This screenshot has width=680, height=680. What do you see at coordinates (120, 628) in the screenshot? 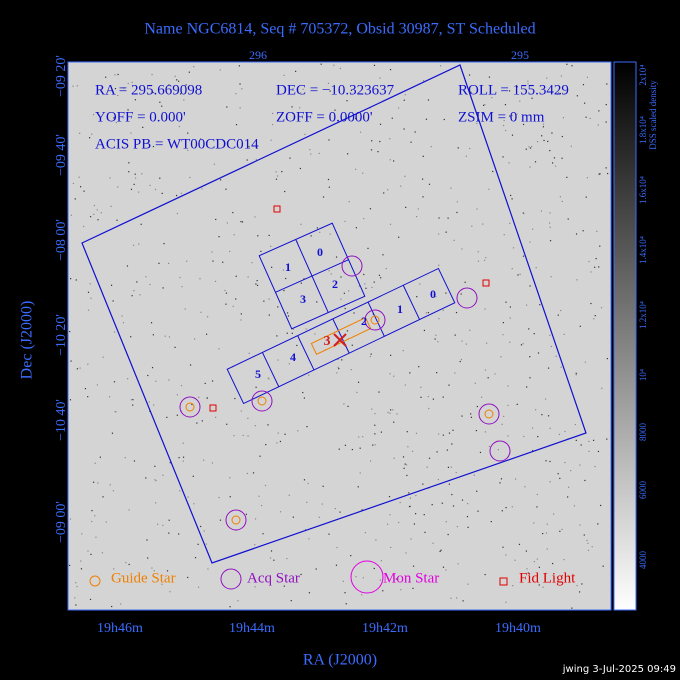
I see `bottom-tick-label: 19h46m` at bounding box center [120, 628].